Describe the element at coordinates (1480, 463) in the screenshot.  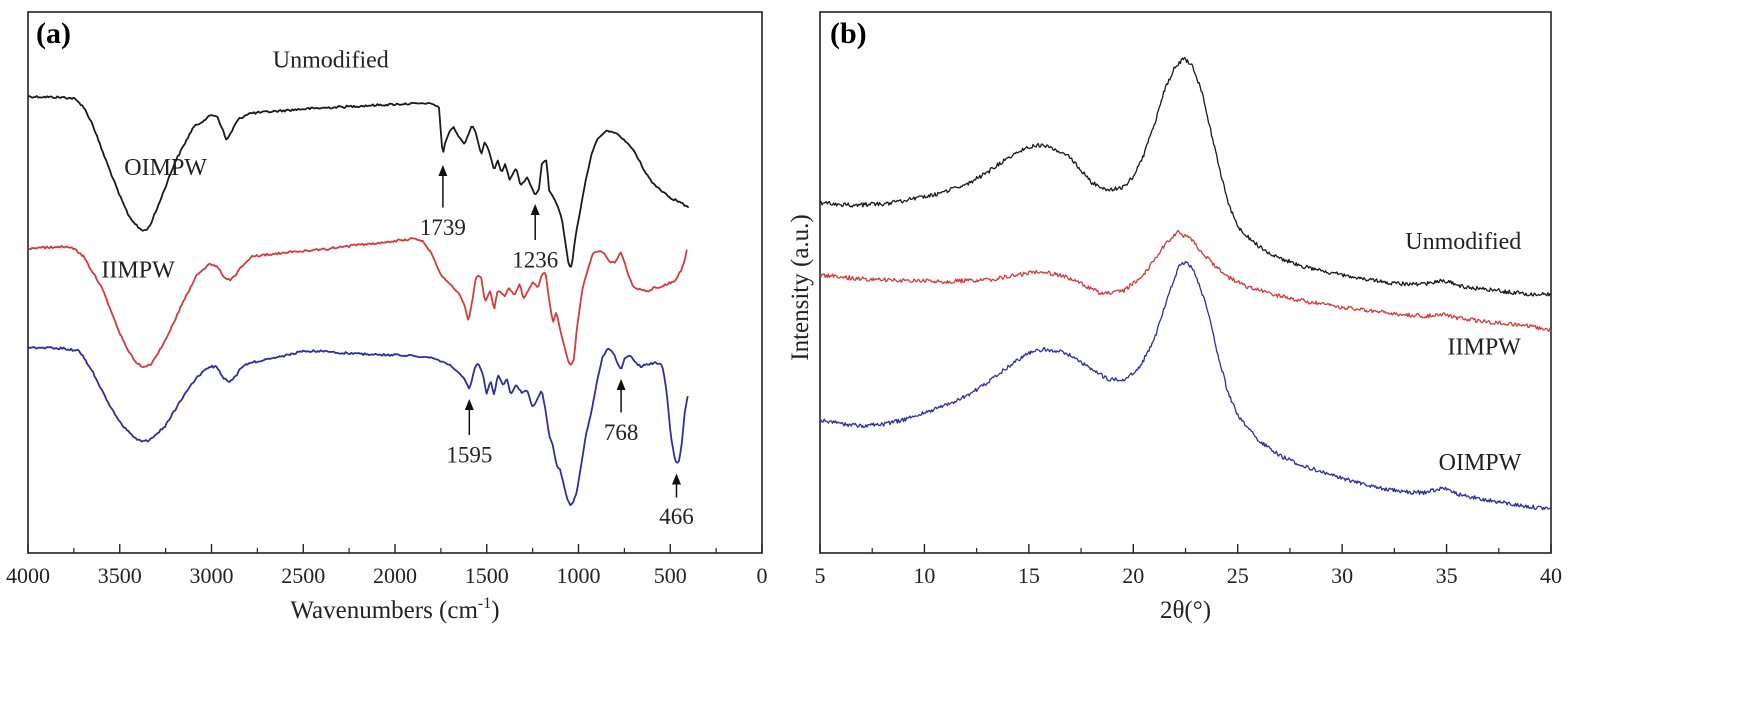
I see `panel-b-series-label-oimpw: OIMPW` at that location.